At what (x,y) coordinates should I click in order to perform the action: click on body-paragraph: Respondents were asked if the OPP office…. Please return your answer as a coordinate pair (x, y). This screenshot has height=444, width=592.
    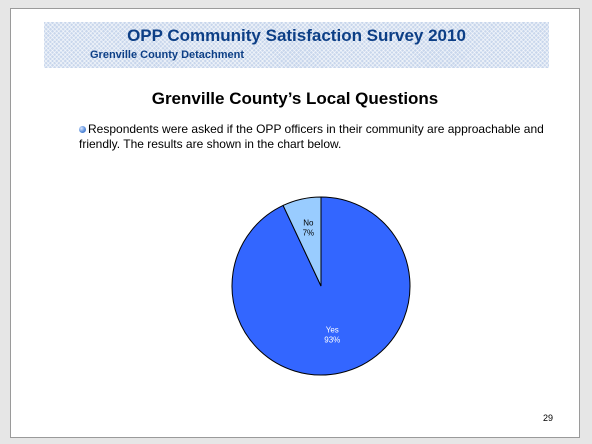
    Looking at the image, I should click on (324, 137).